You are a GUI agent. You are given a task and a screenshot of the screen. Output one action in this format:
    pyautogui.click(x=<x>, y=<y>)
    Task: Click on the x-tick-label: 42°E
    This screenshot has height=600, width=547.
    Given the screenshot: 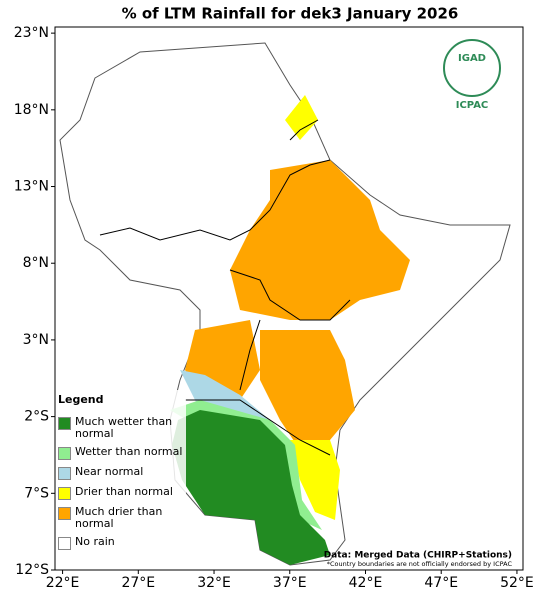 What is the action you would take?
    pyautogui.click(x=366, y=583)
    